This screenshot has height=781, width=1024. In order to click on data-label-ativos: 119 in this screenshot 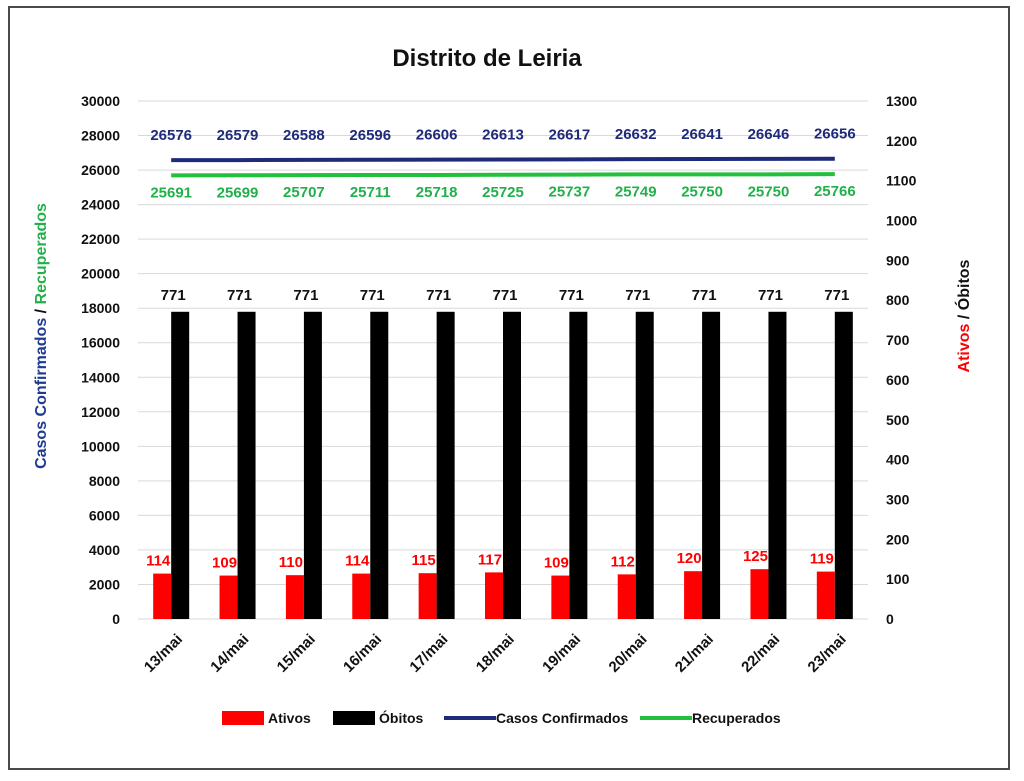, I will do `click(822, 559)`.